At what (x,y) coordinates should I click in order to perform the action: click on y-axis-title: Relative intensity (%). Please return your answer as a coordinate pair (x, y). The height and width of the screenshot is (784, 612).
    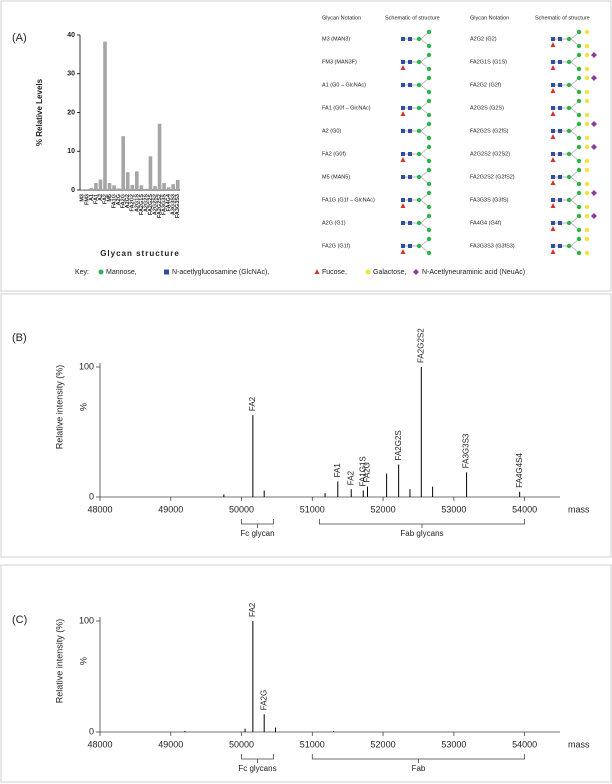
    Looking at the image, I should click on (59, 407).